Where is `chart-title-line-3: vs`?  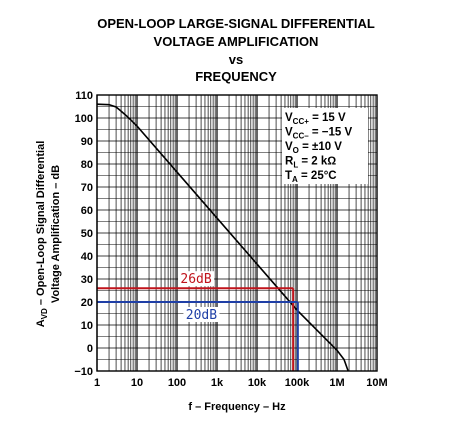 chart-title-line-3: vs is located at coordinates (236, 59).